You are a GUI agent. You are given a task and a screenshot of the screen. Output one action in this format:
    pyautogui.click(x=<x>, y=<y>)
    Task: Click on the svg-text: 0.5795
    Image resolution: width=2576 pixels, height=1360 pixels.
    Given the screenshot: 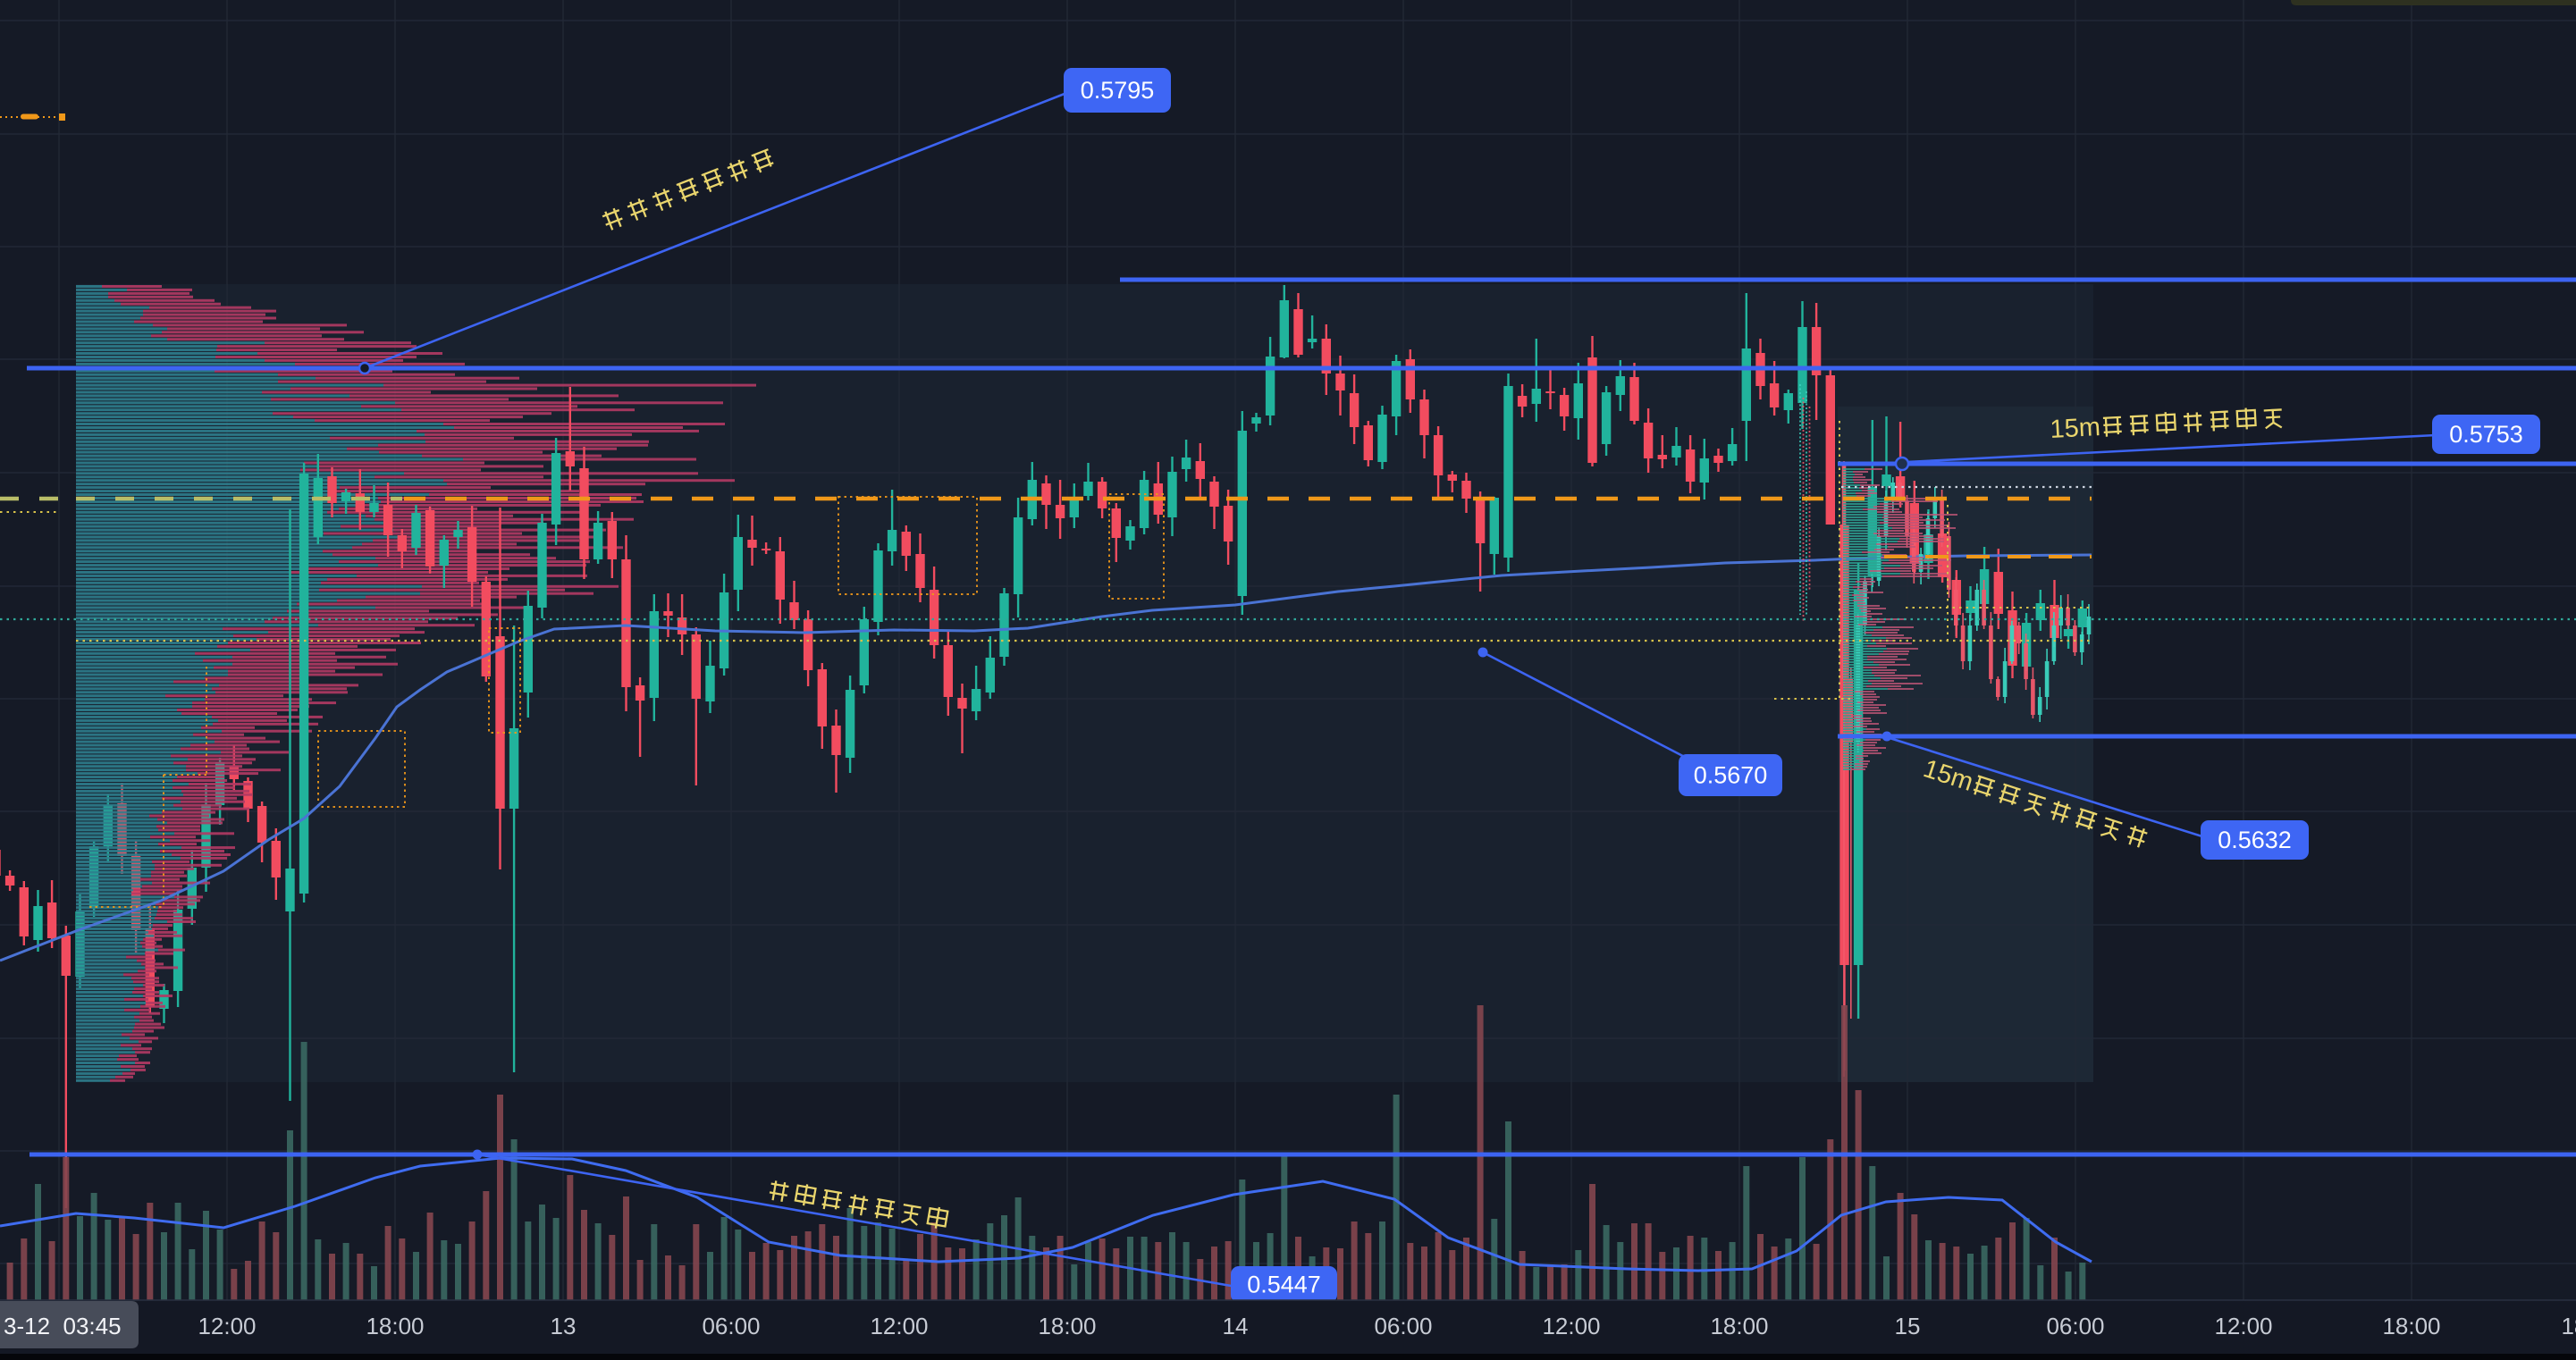 What is the action you would take?
    pyautogui.click(x=1118, y=90)
    